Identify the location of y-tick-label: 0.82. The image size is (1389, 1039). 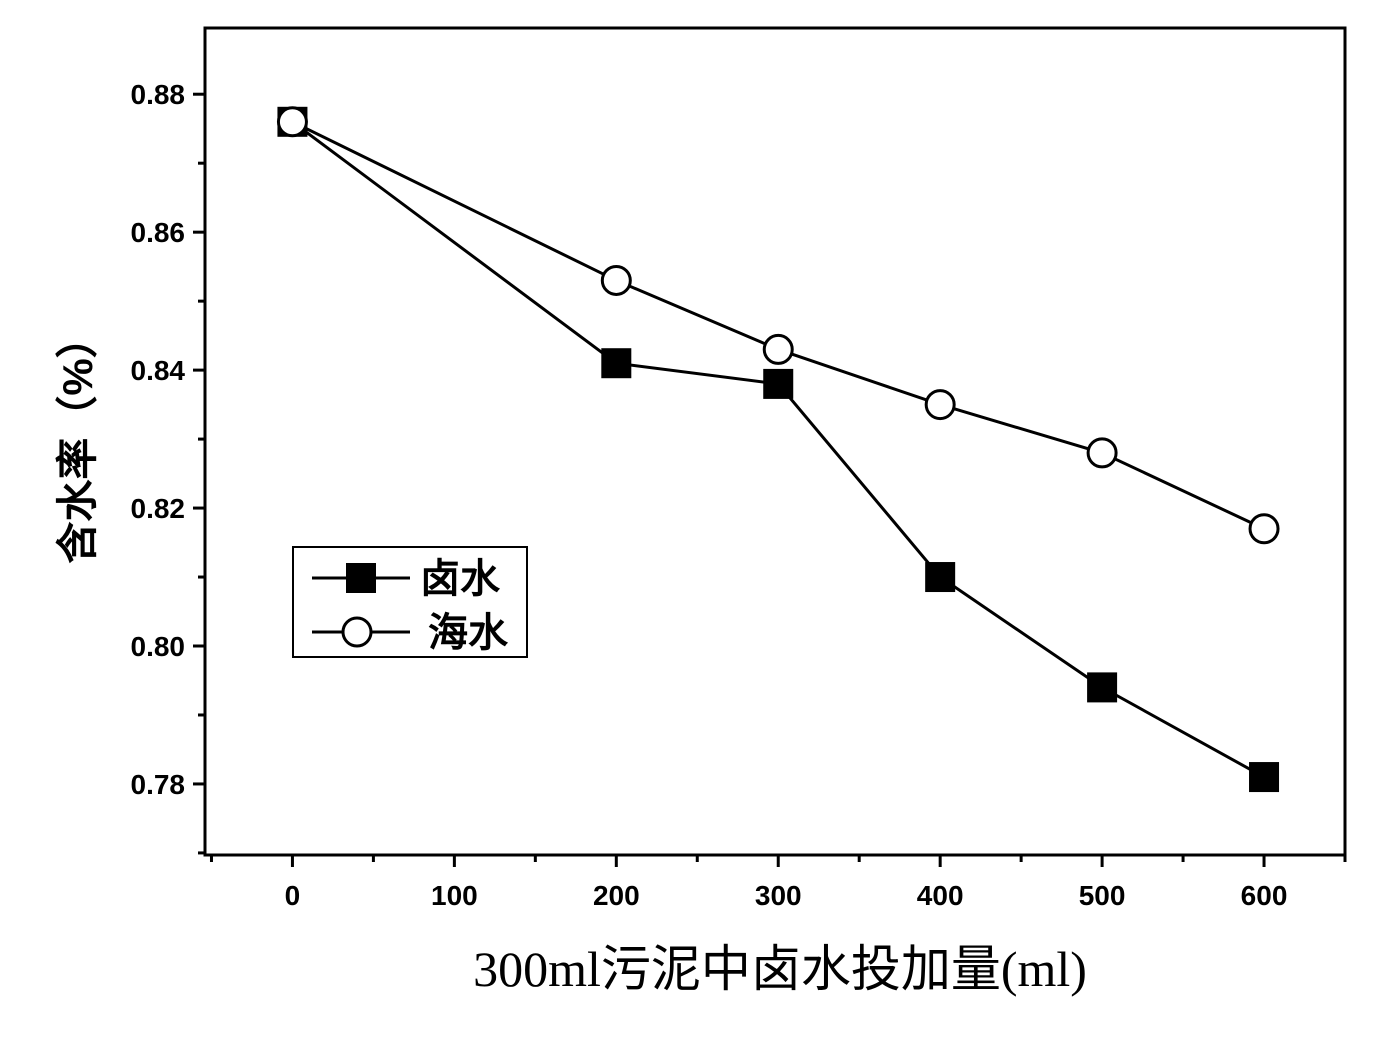
(158, 508).